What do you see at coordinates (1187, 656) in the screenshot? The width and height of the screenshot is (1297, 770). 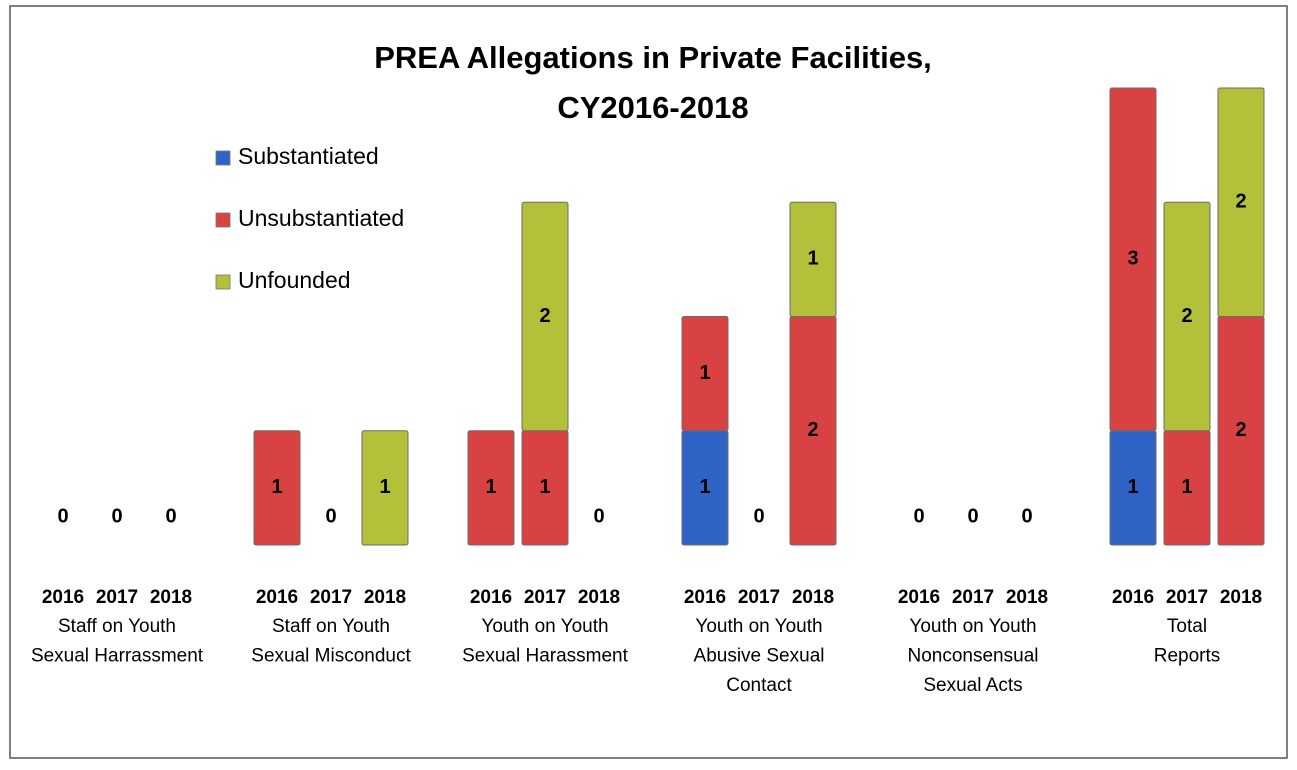 I see `group-label: Reports` at bounding box center [1187, 656].